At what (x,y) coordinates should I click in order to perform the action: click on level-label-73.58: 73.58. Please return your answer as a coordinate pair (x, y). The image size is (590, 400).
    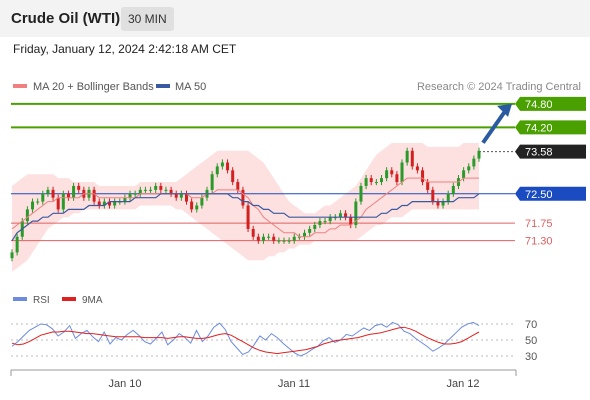
    Looking at the image, I should click on (539, 153).